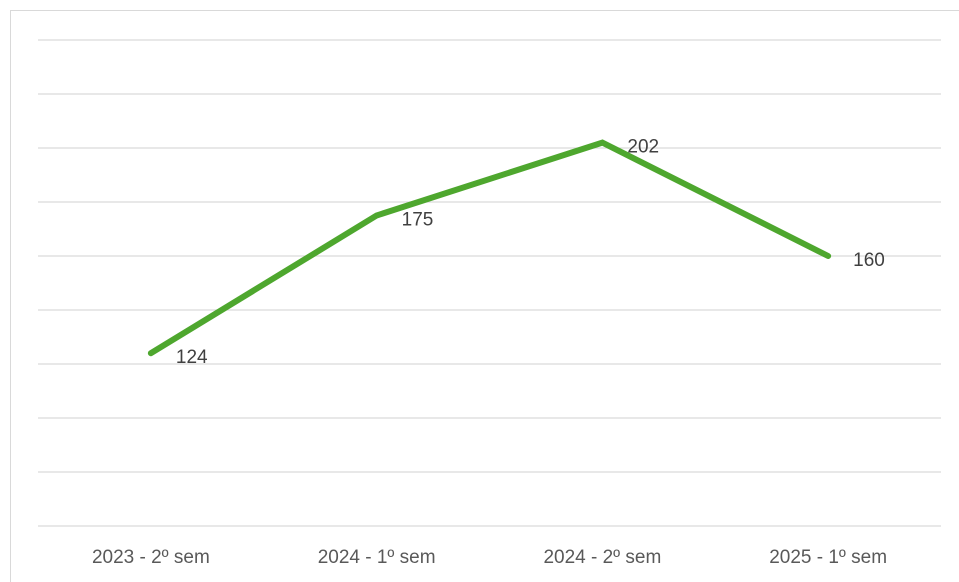 The image size is (959, 582). I want to click on x-tick-label: 2023 - 2º sem, so click(151, 557).